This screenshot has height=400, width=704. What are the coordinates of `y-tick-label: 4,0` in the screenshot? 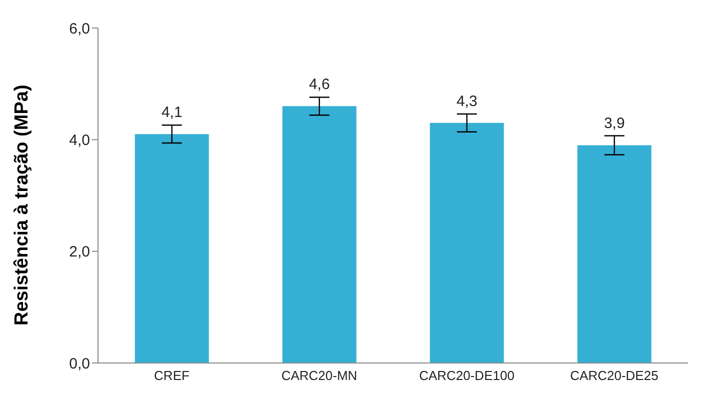 It's located at (79, 140).